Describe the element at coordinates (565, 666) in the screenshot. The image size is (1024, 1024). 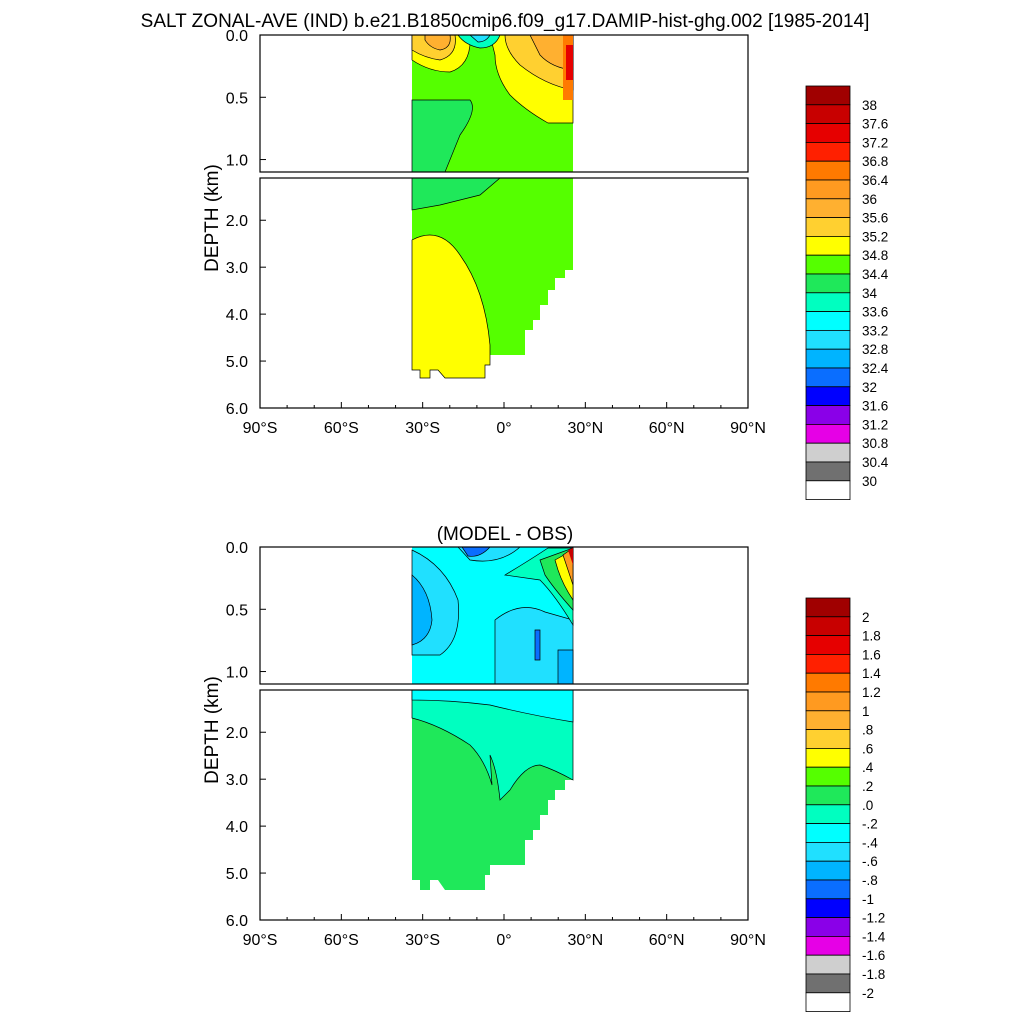
I see `diff-field-fill-m07b` at that location.